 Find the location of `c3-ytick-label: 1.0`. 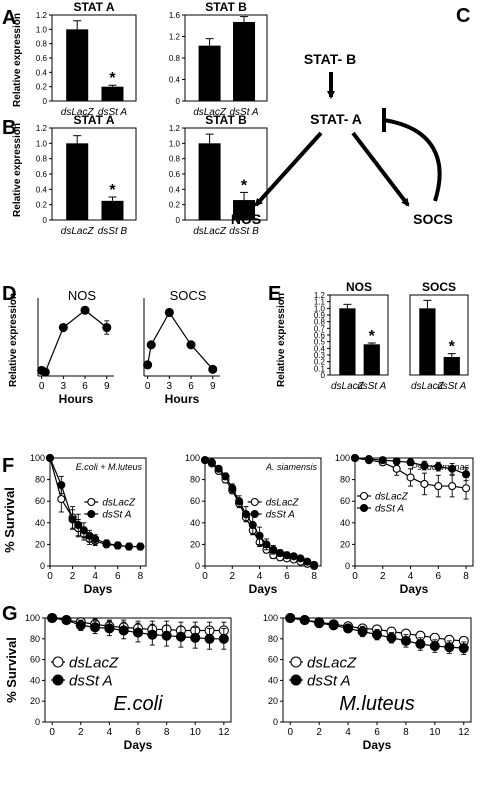

c3-ytick-label: 1.0 is located at coordinates (175, 143).